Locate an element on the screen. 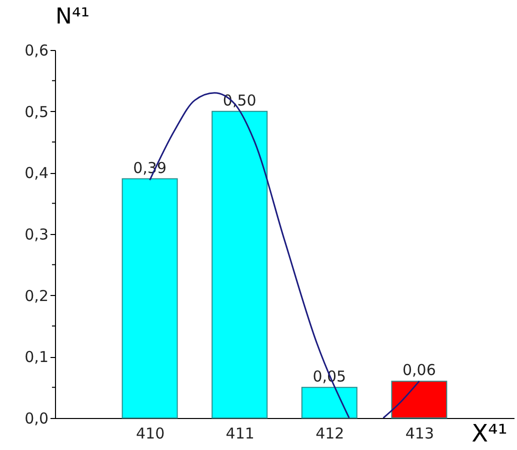 This screenshot has width=517, height=450. y-tick-label: 0,5 is located at coordinates (36, 111).